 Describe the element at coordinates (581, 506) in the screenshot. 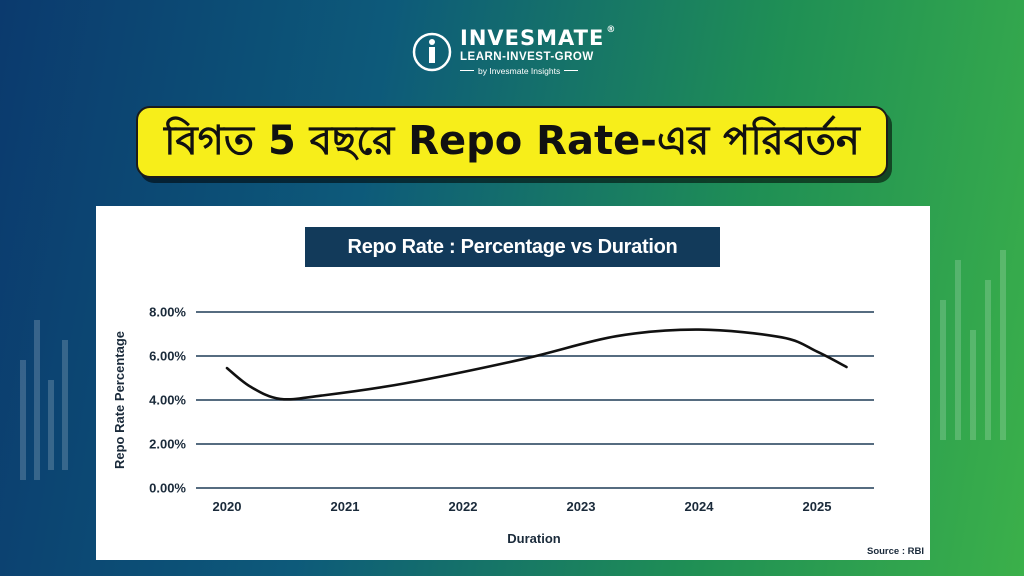

I see `x-tick-label: 2023` at that location.